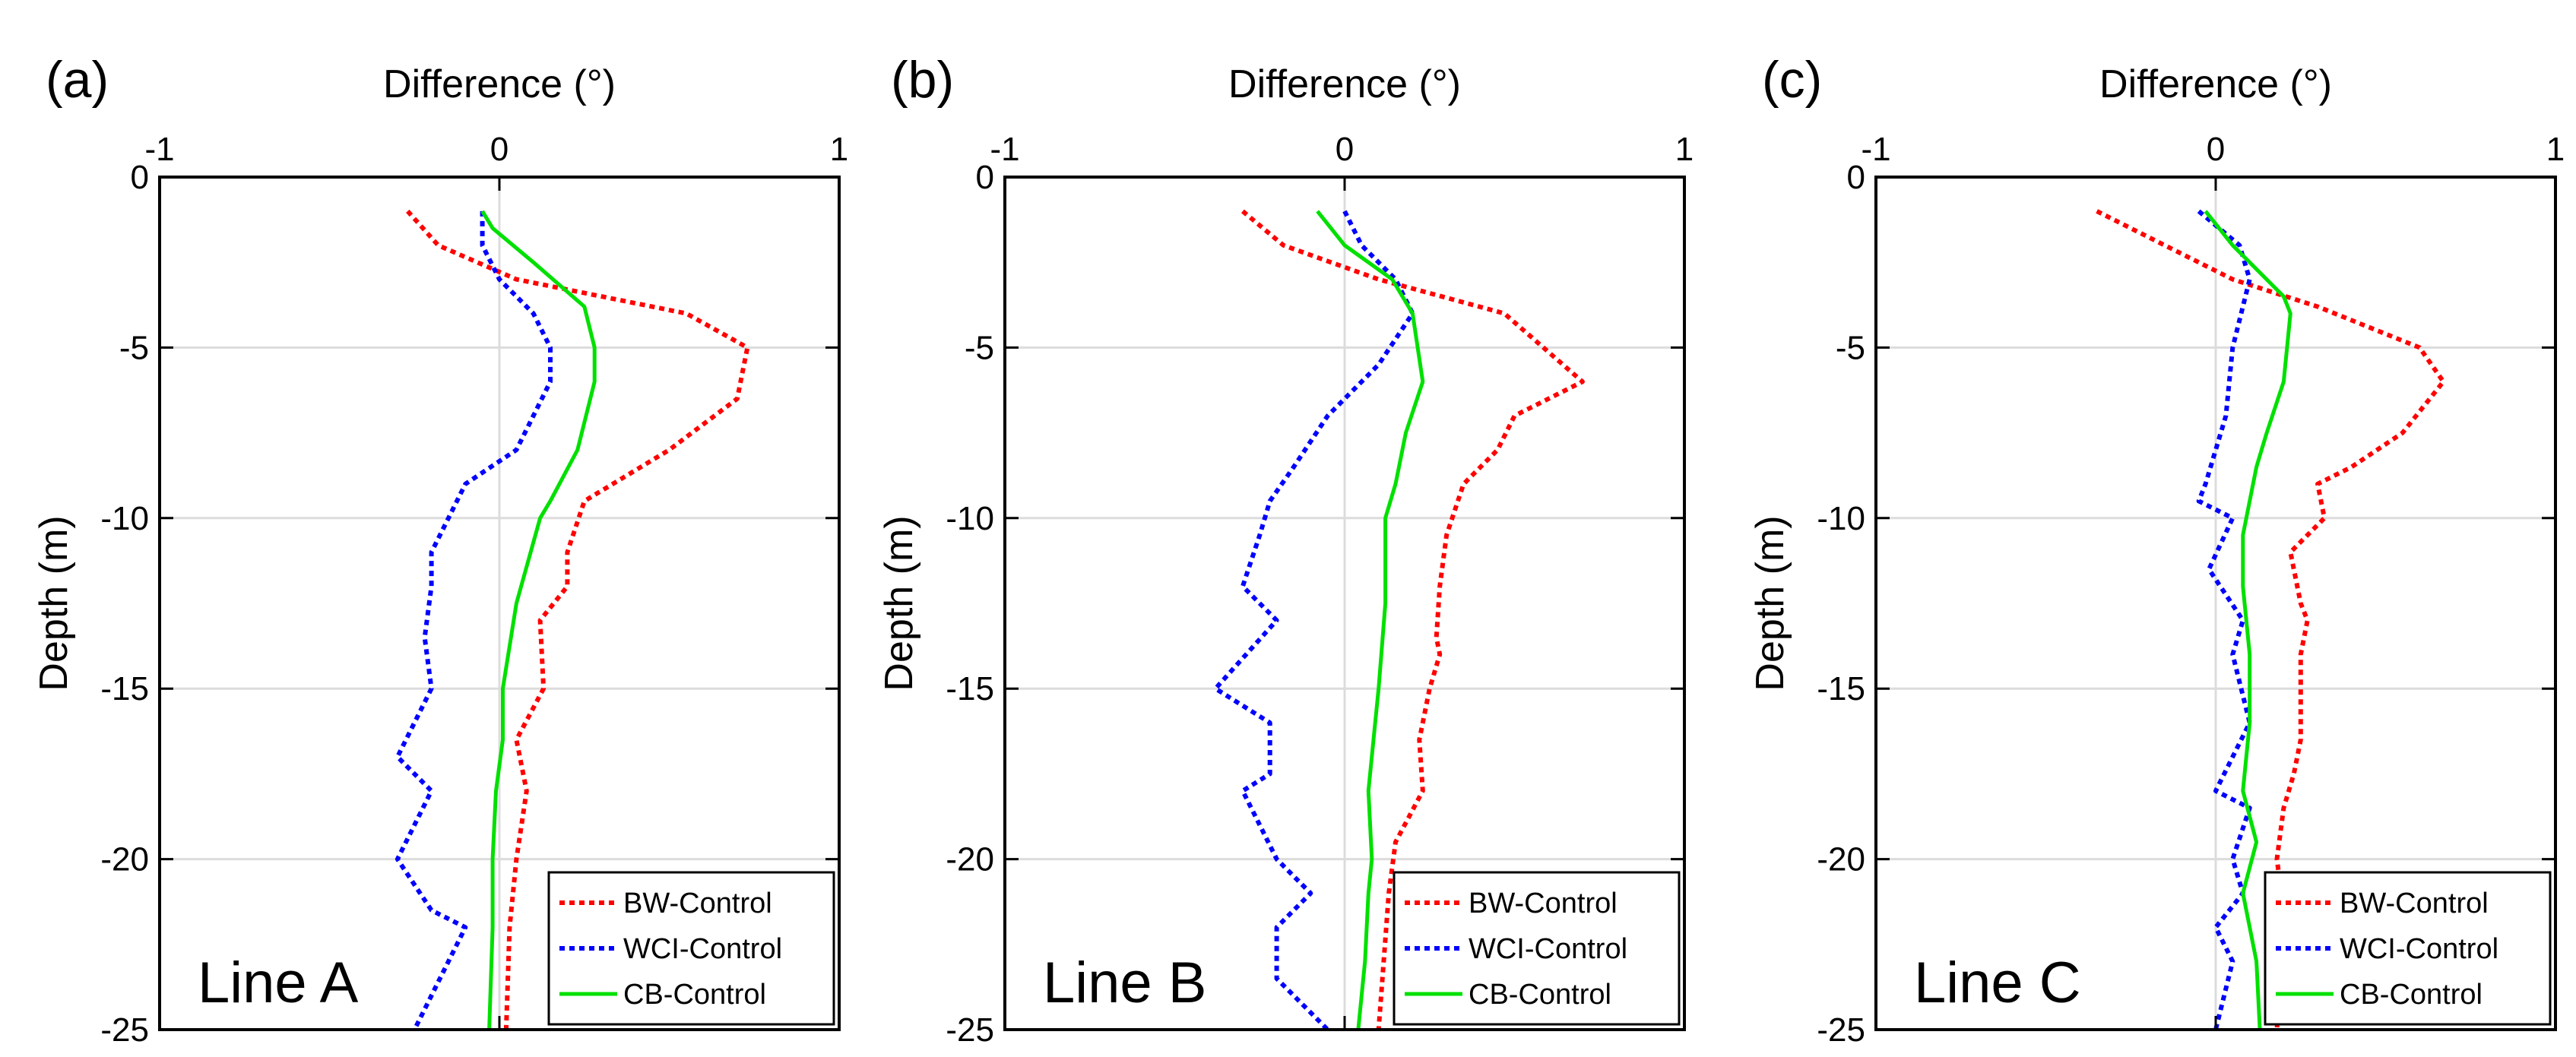 This screenshot has height=1057, width=2576. I want to click on panel-label: (b), so click(923, 80).